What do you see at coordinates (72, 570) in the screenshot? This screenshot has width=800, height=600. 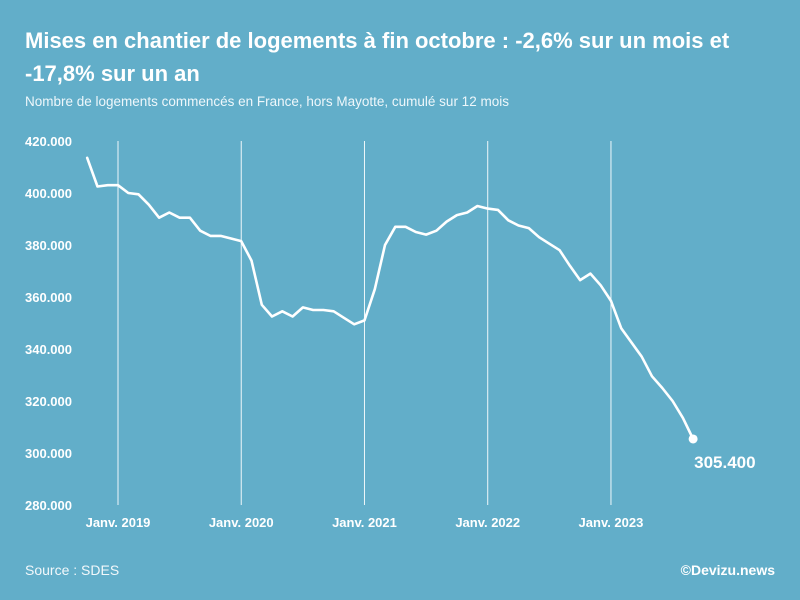 I see `source-note: Source : SDES` at bounding box center [72, 570].